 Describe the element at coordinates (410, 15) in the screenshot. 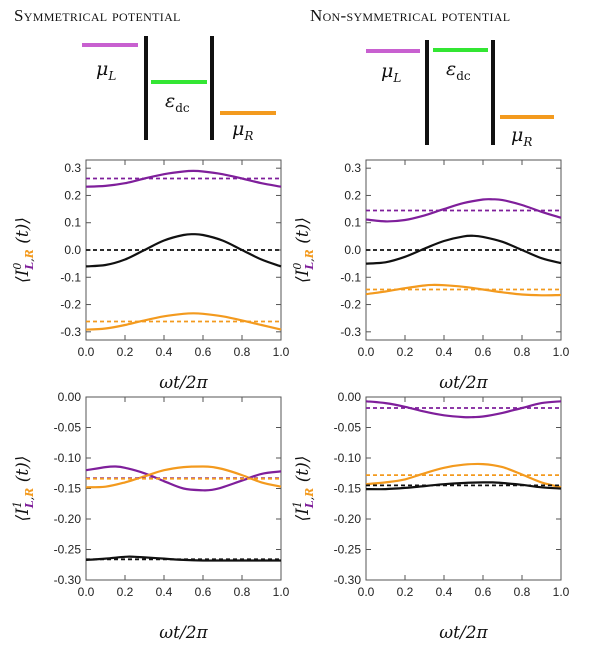

I see `right-column-title: Non-symmetrical potential` at that location.